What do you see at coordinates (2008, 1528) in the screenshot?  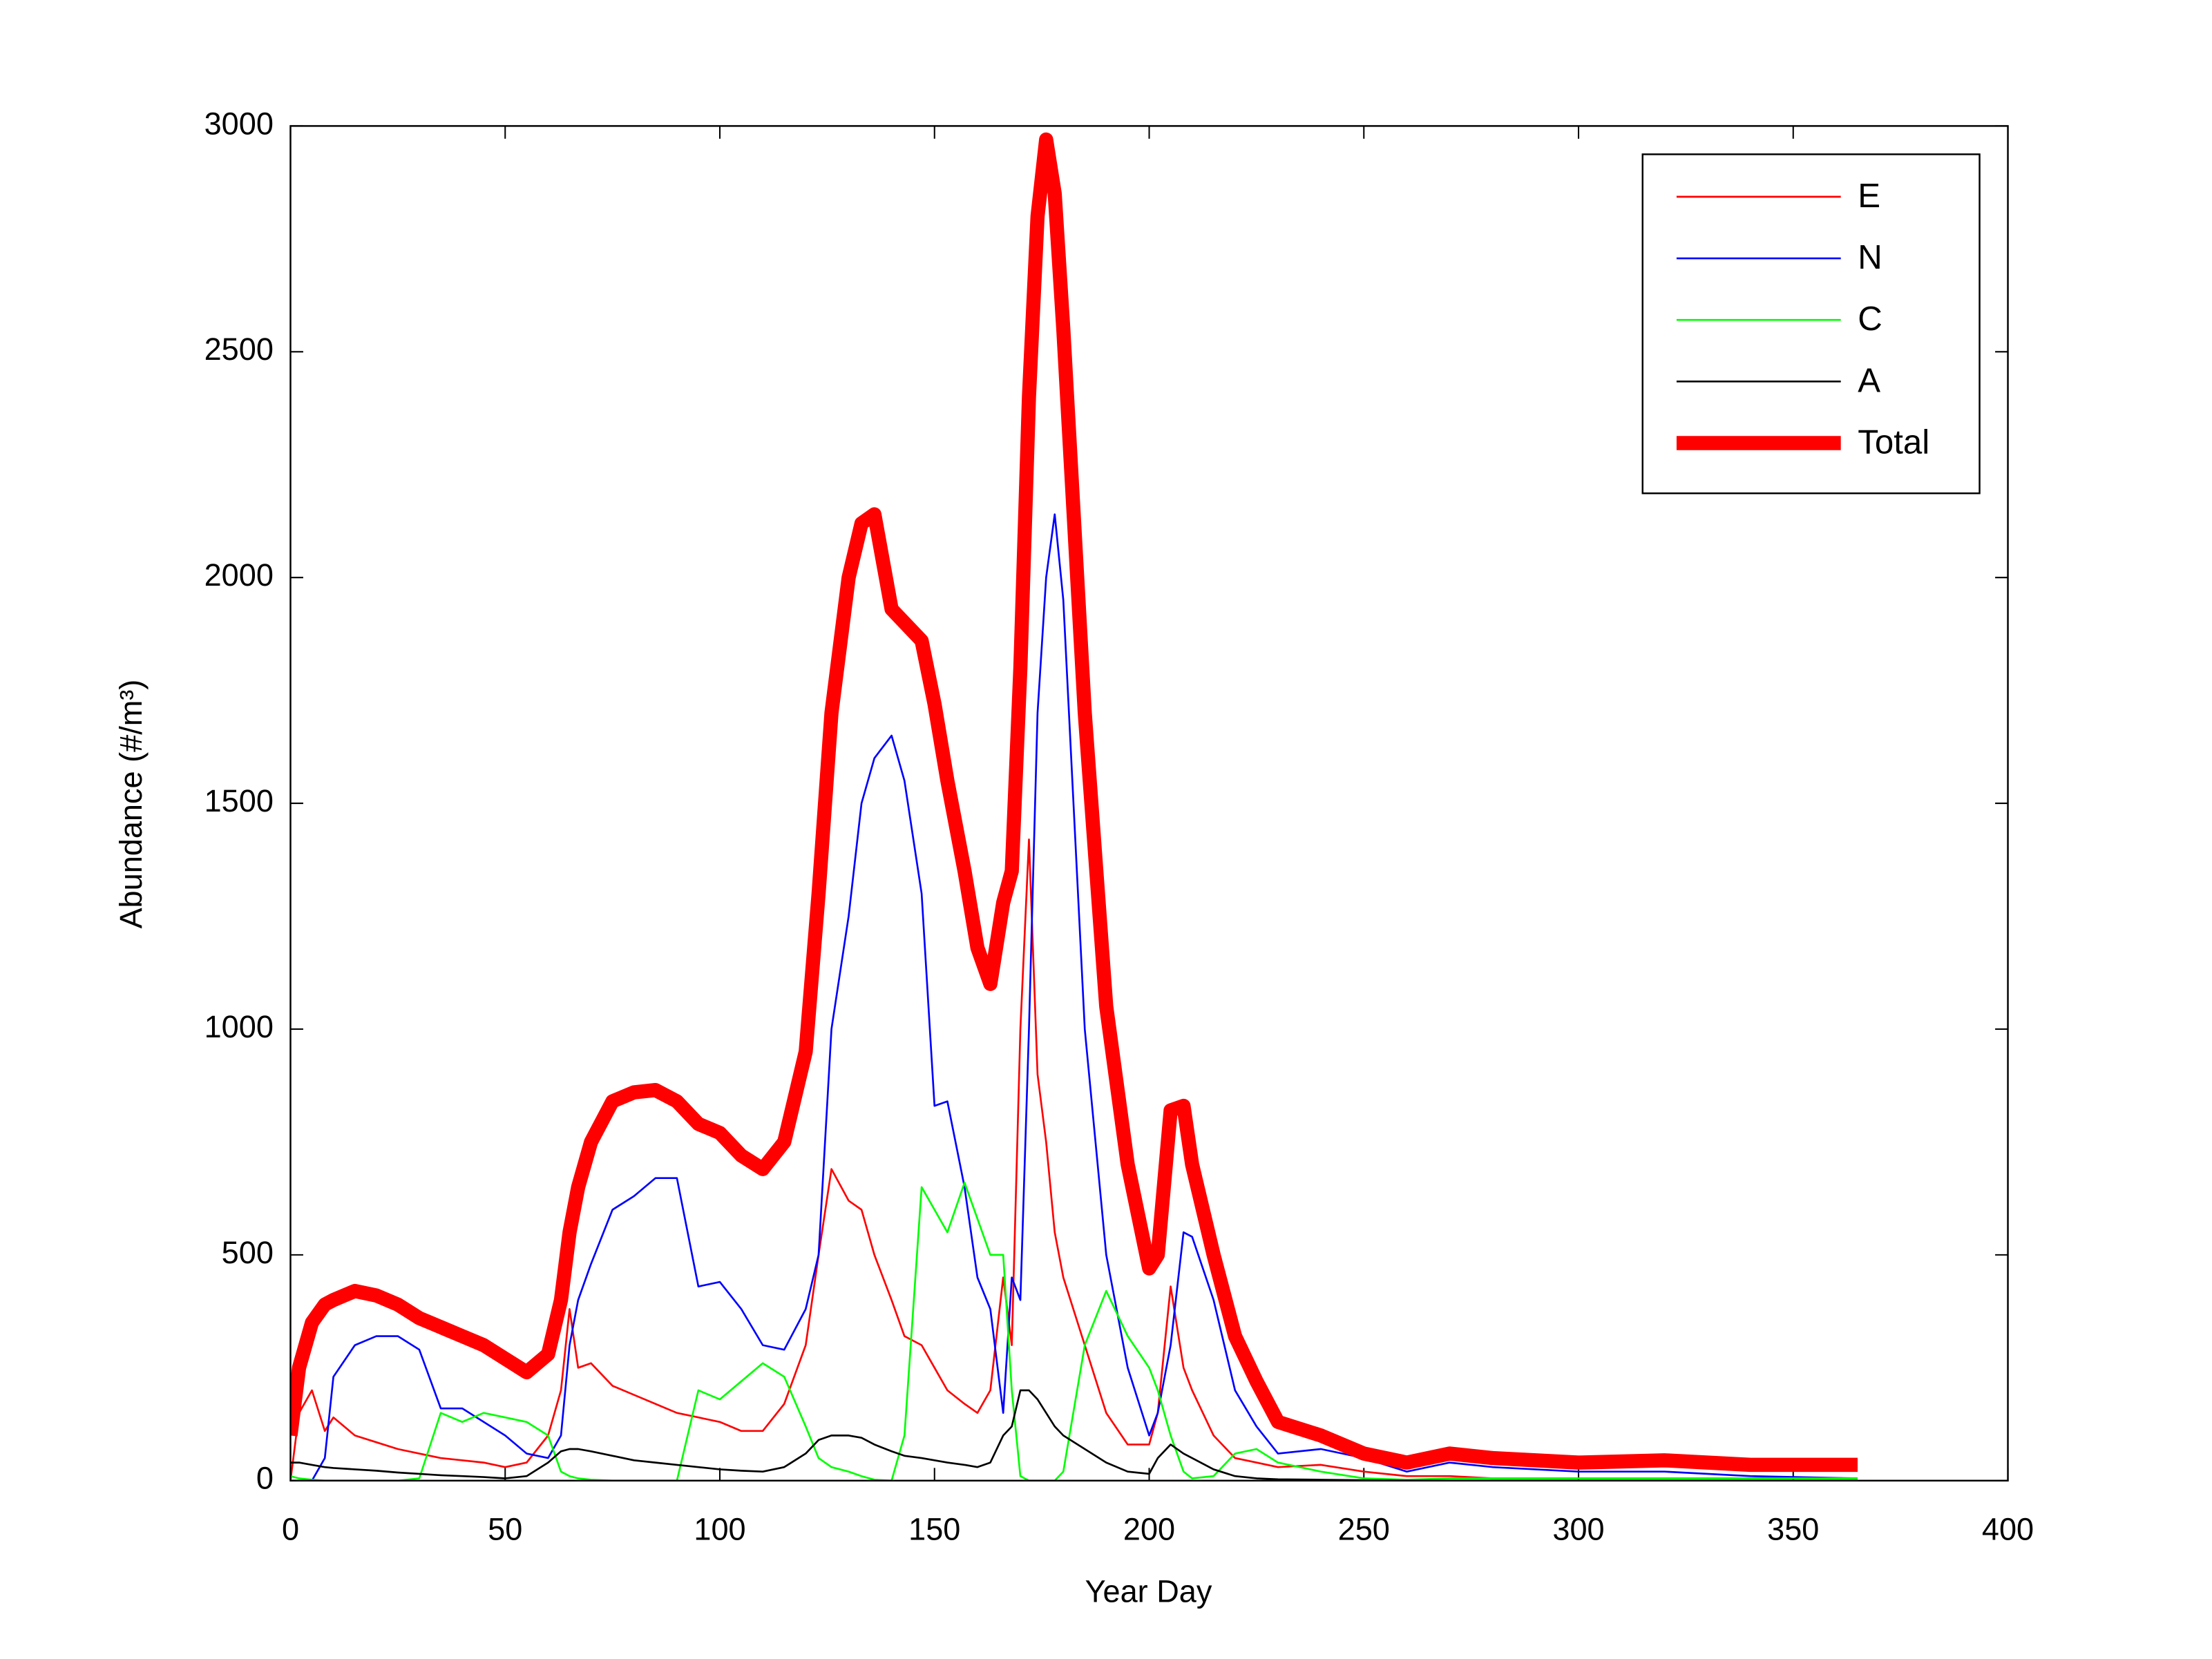 I see `x-tick-label: 400` at bounding box center [2008, 1528].